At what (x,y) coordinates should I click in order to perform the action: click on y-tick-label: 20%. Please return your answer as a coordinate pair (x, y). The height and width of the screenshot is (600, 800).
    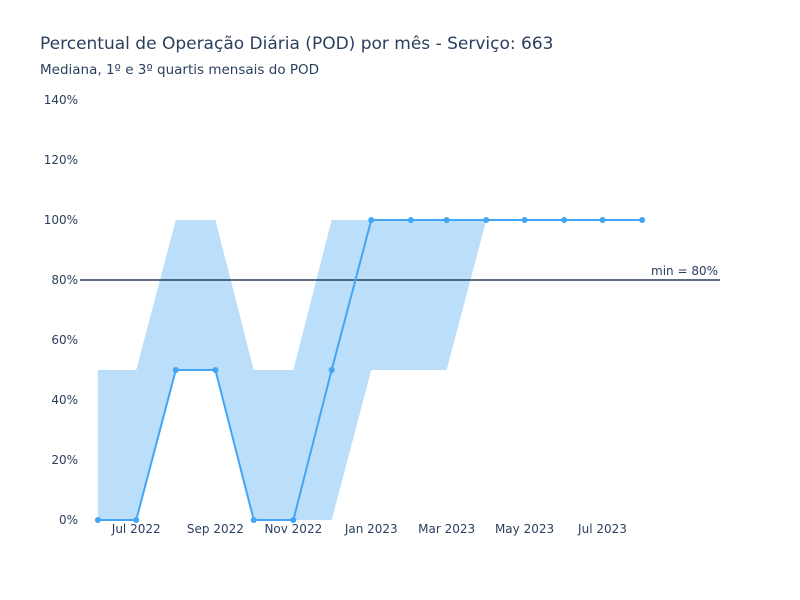
    Looking at the image, I should click on (64, 460).